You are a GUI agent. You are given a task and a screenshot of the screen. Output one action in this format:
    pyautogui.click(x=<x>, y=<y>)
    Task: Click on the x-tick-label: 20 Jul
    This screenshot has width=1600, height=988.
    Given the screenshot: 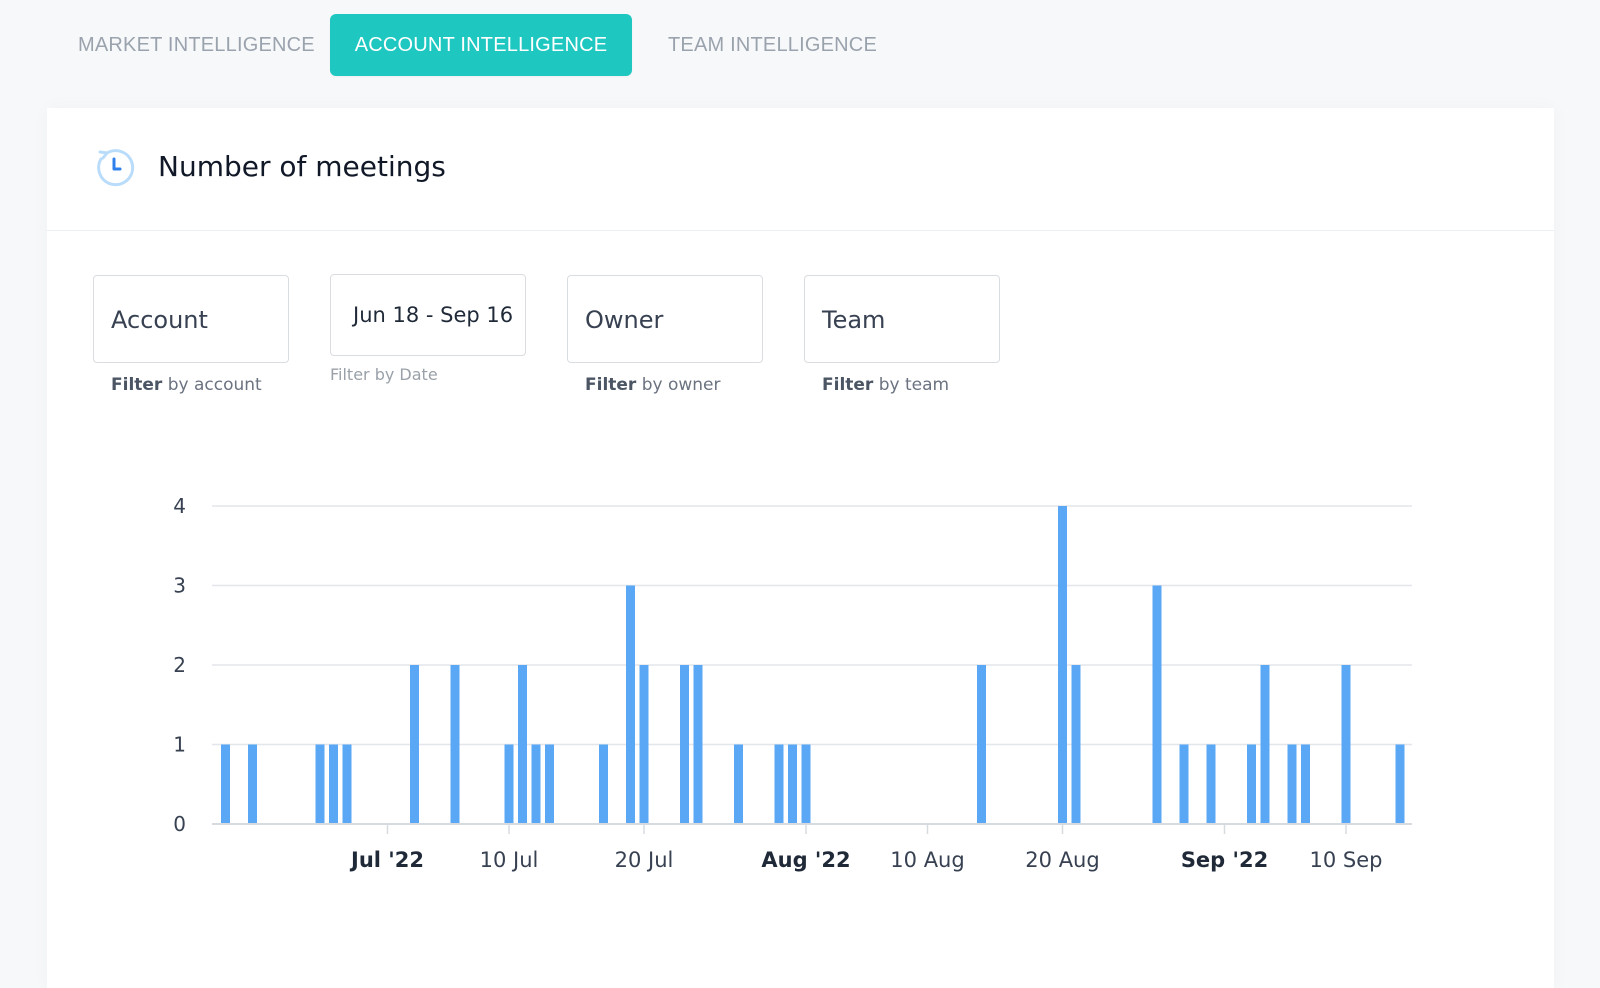 What is the action you would take?
    pyautogui.click(x=644, y=860)
    